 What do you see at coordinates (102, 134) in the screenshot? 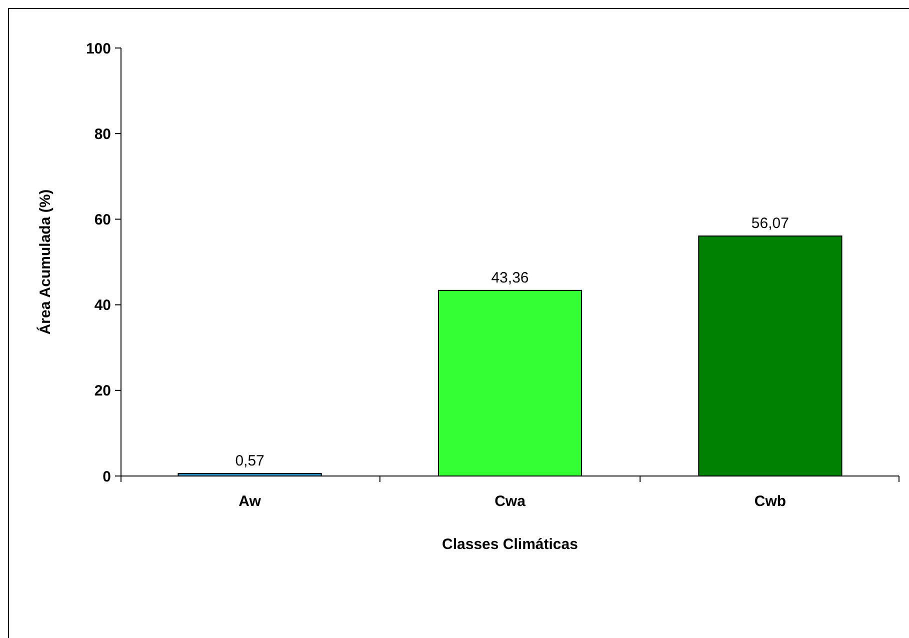
I see `y-tick-label: 80` at bounding box center [102, 134].